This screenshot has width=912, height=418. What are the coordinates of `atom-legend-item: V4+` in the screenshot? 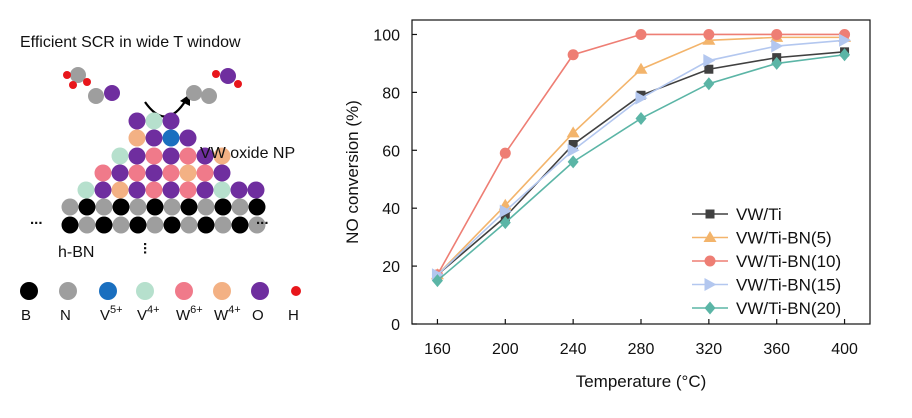 It's located at (148, 303).